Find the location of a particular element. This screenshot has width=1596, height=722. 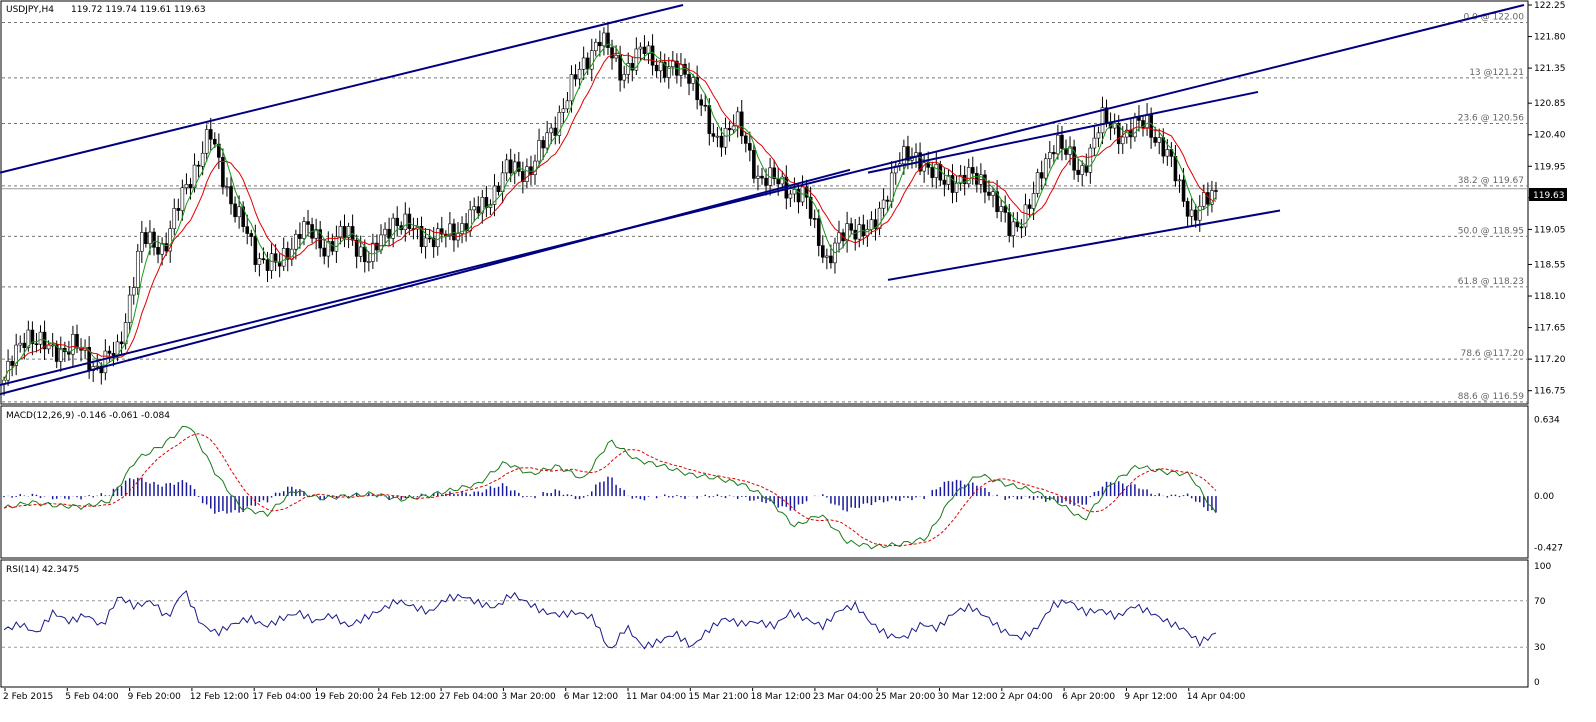

time-label: 2 Apr 04:00 is located at coordinates (1026, 697).